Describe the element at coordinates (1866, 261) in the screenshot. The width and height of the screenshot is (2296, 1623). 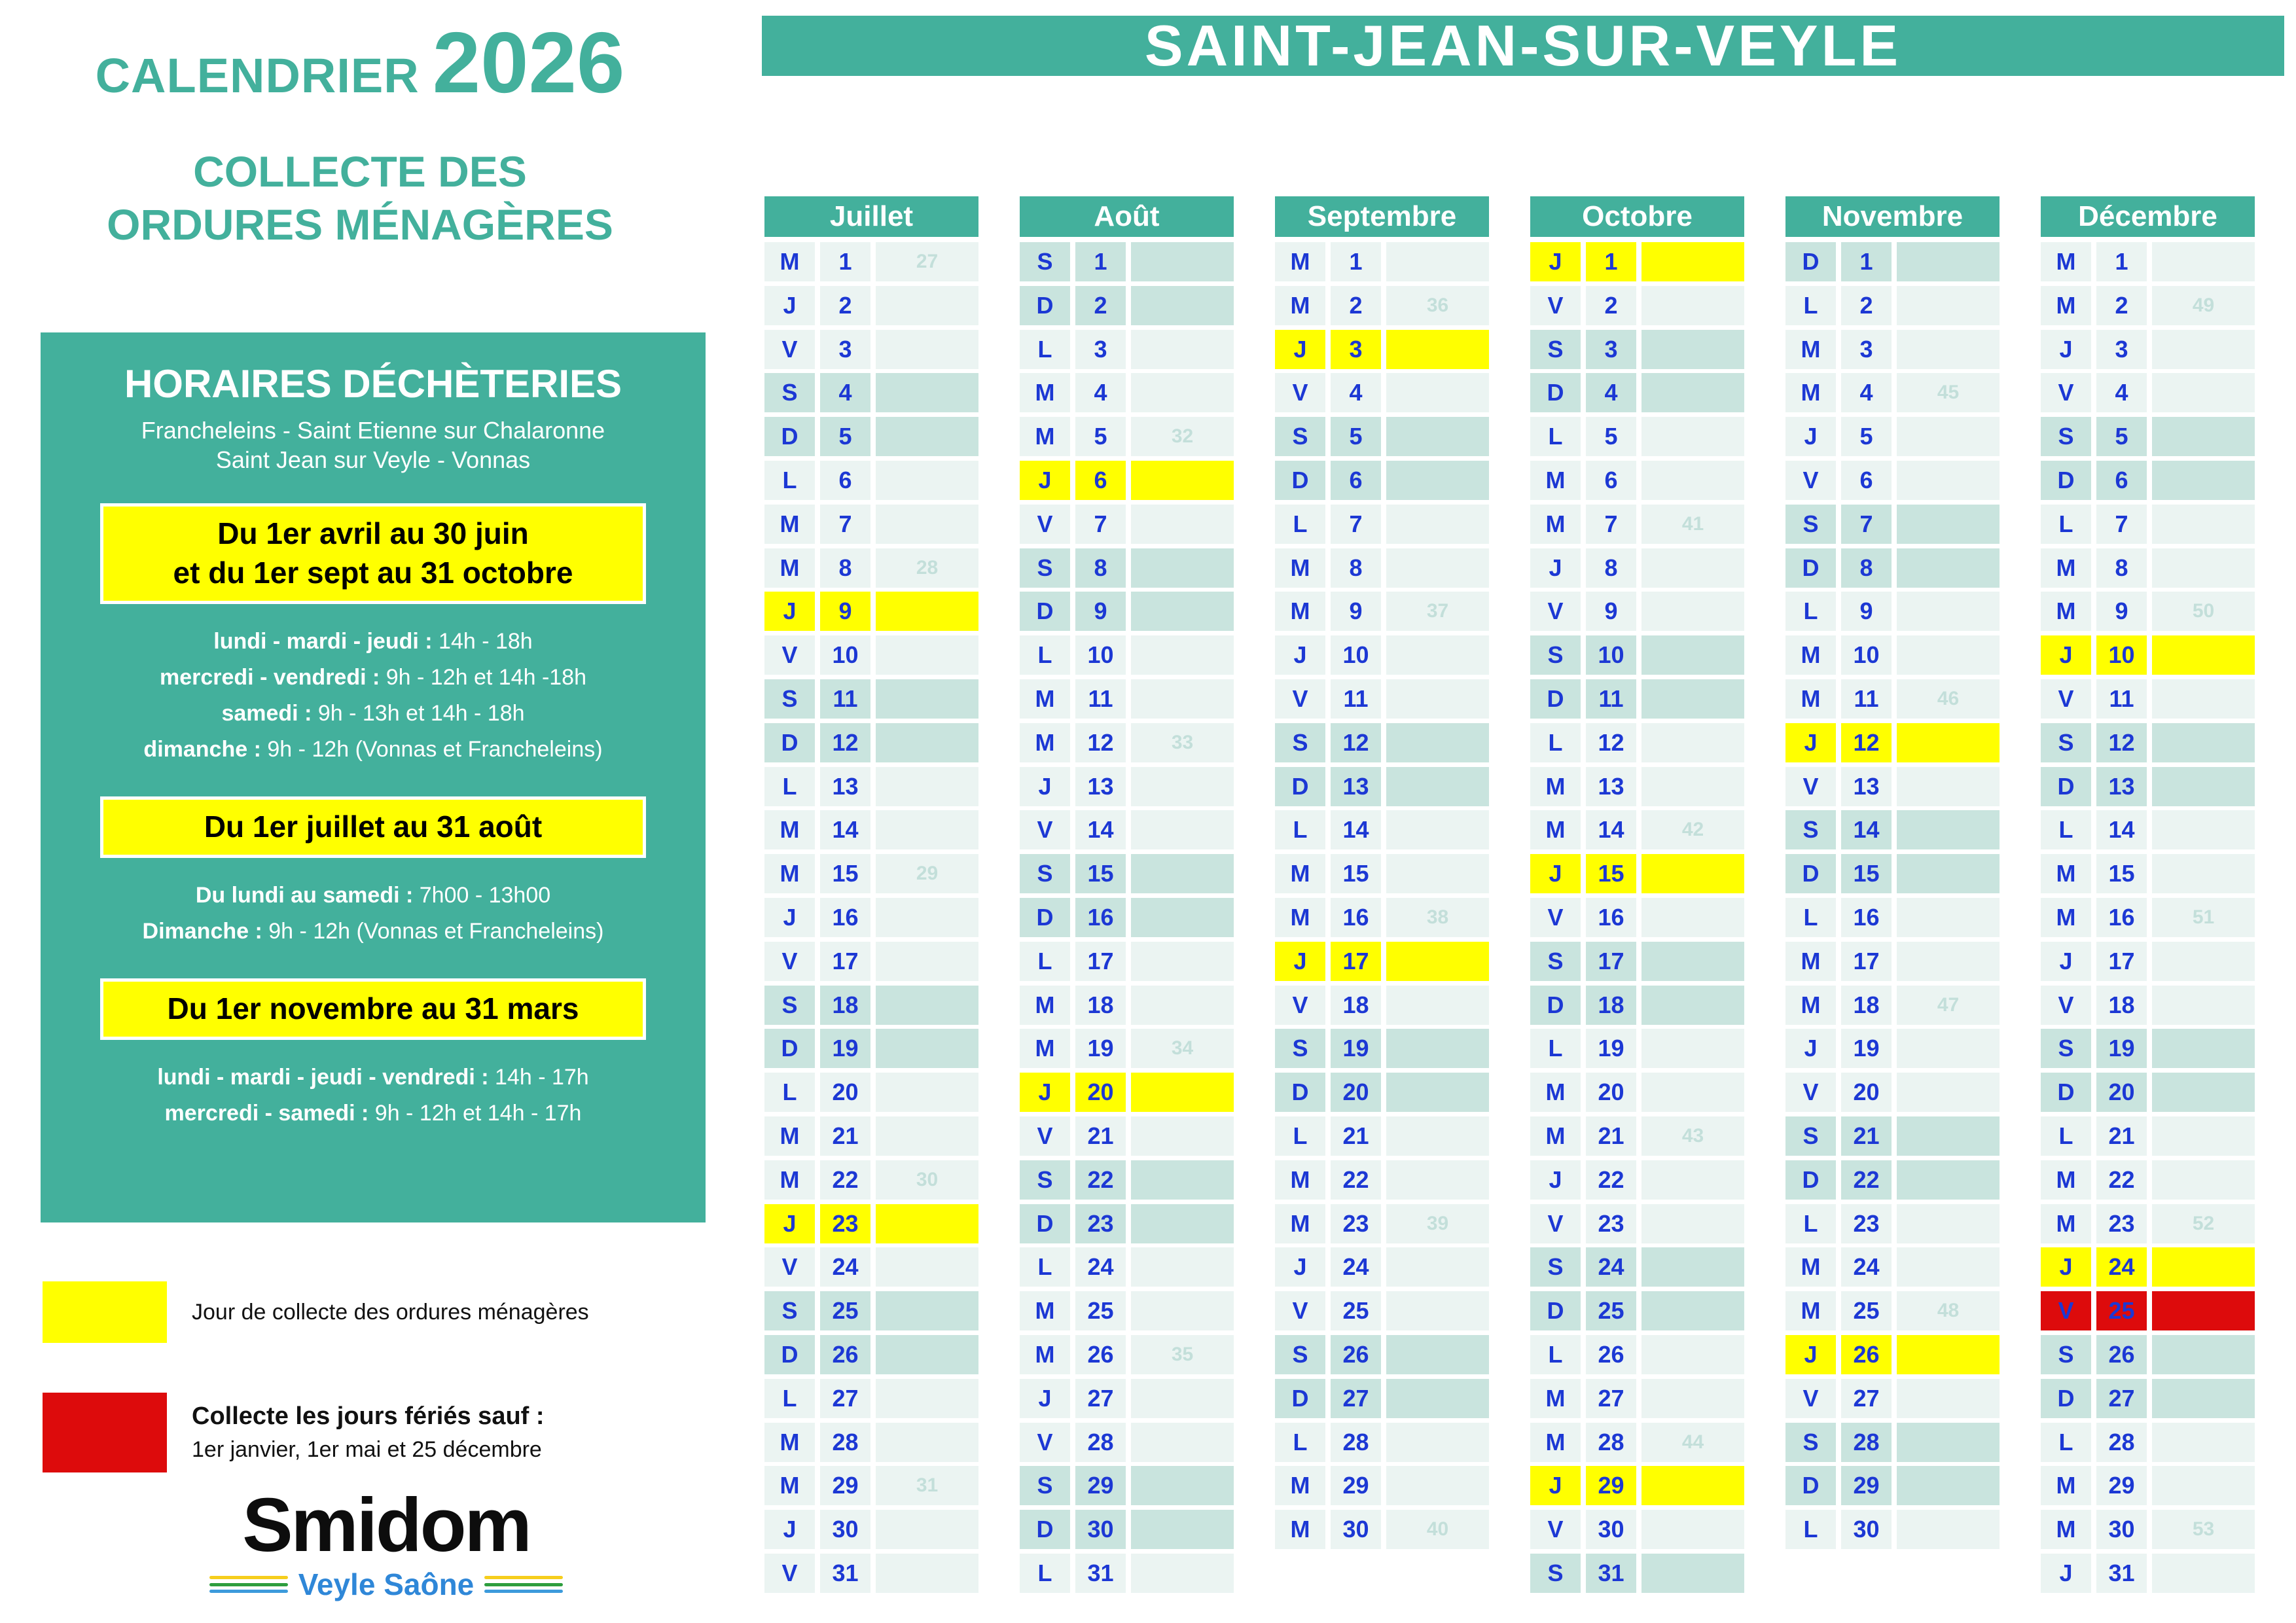
I see `day-number-cell: 1` at that location.